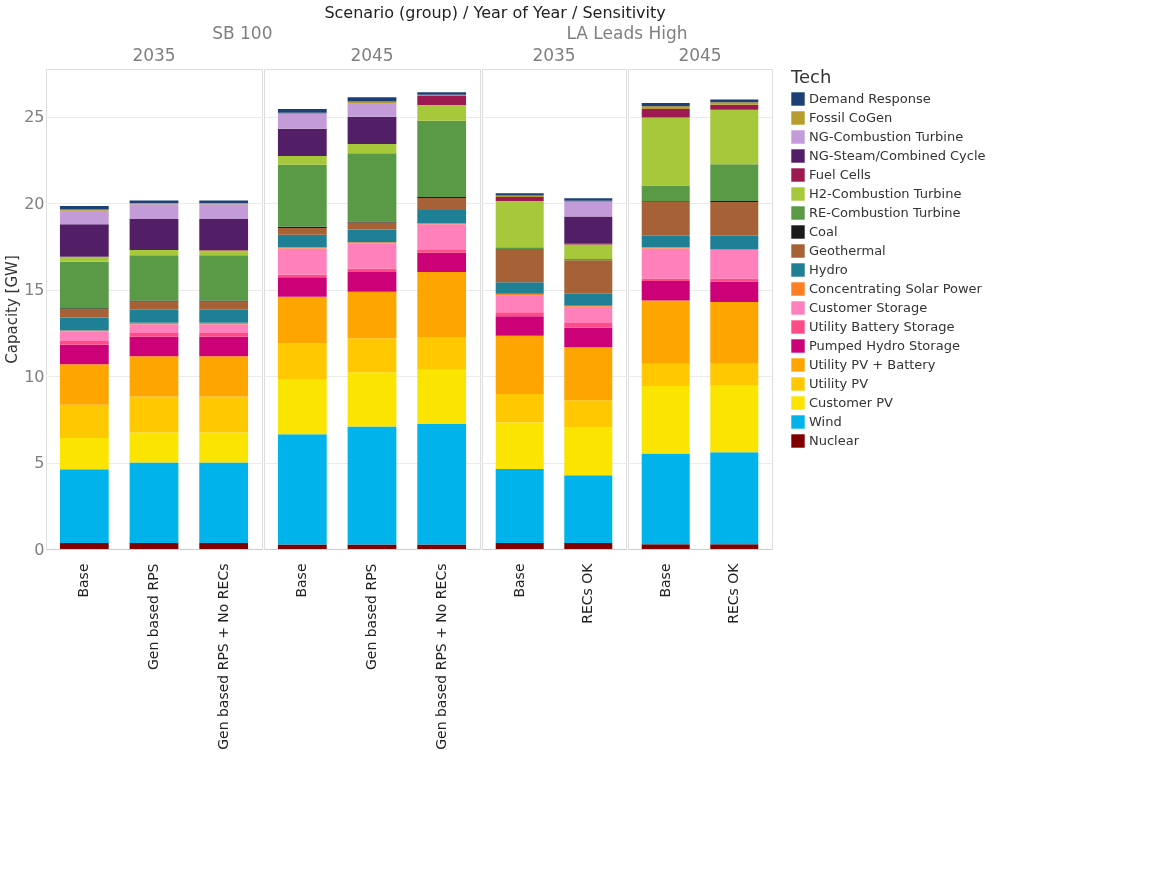 The image size is (1174, 877). I want to click on legend-label: Demand Response, so click(870, 98).